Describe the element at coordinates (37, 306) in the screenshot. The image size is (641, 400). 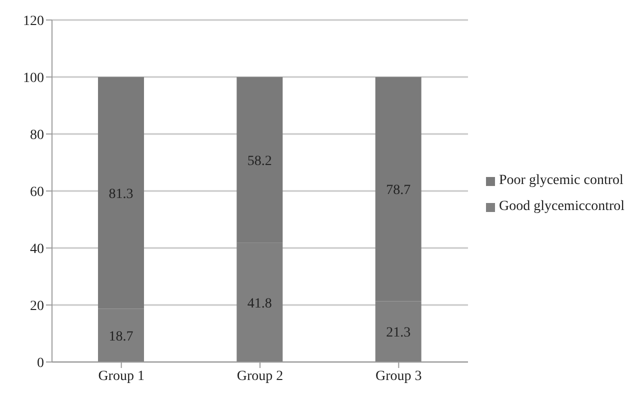
I see `y-tick-label: 20` at that location.